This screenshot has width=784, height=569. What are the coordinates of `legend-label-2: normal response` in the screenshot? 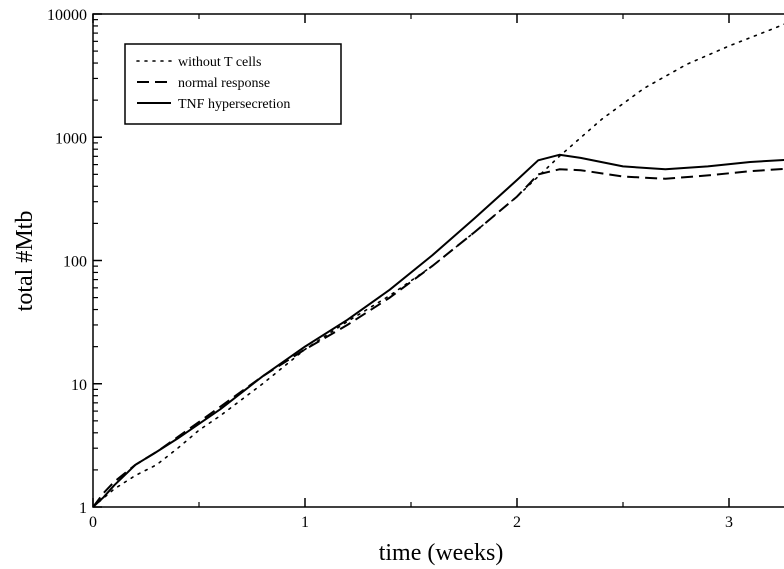 It's located at (224, 83).